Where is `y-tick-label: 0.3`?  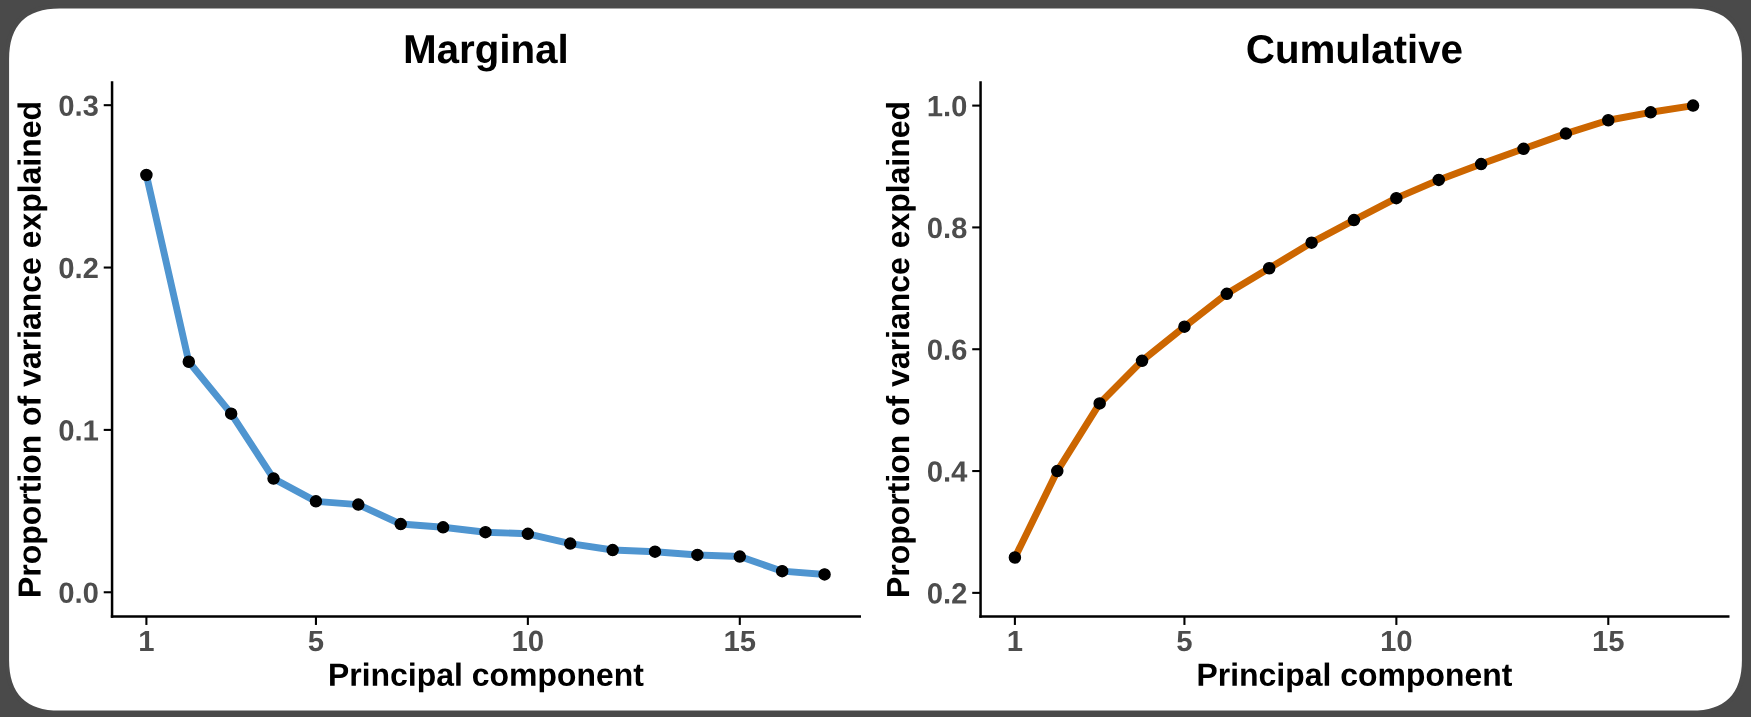
y-tick-label: 0.3 is located at coordinates (78, 106).